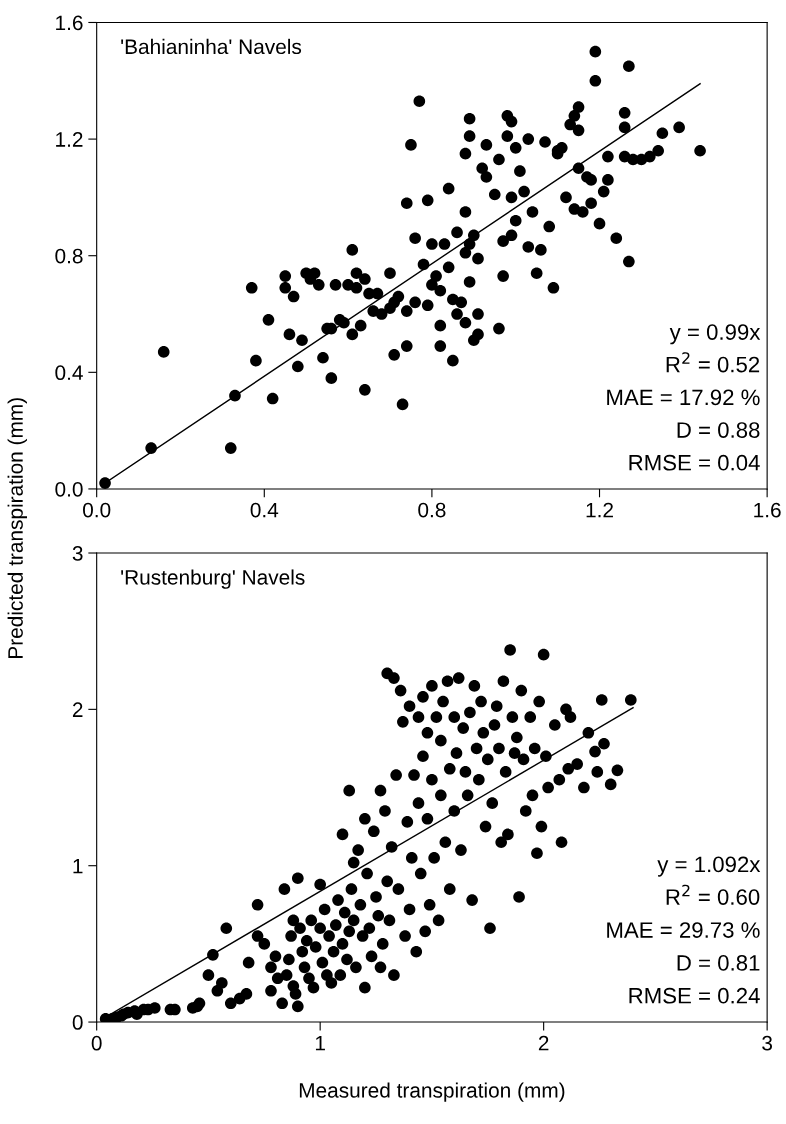  Describe the element at coordinates (432, 1092) in the screenshot. I see `x-axis-title: Measured transpiration (mm)` at that location.